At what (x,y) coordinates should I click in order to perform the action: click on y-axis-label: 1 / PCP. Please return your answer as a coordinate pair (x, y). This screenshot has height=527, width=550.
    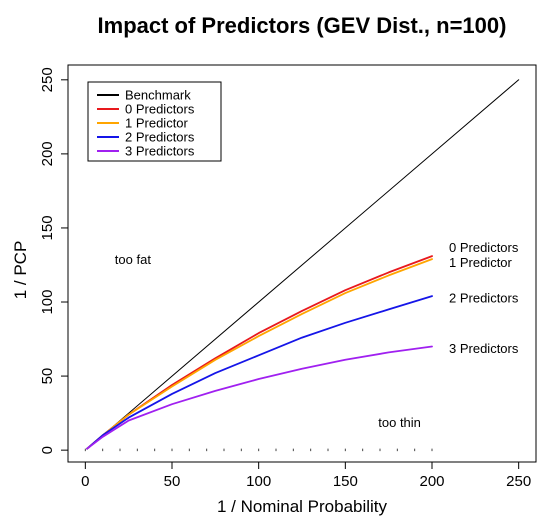
    Looking at the image, I should click on (20, 270).